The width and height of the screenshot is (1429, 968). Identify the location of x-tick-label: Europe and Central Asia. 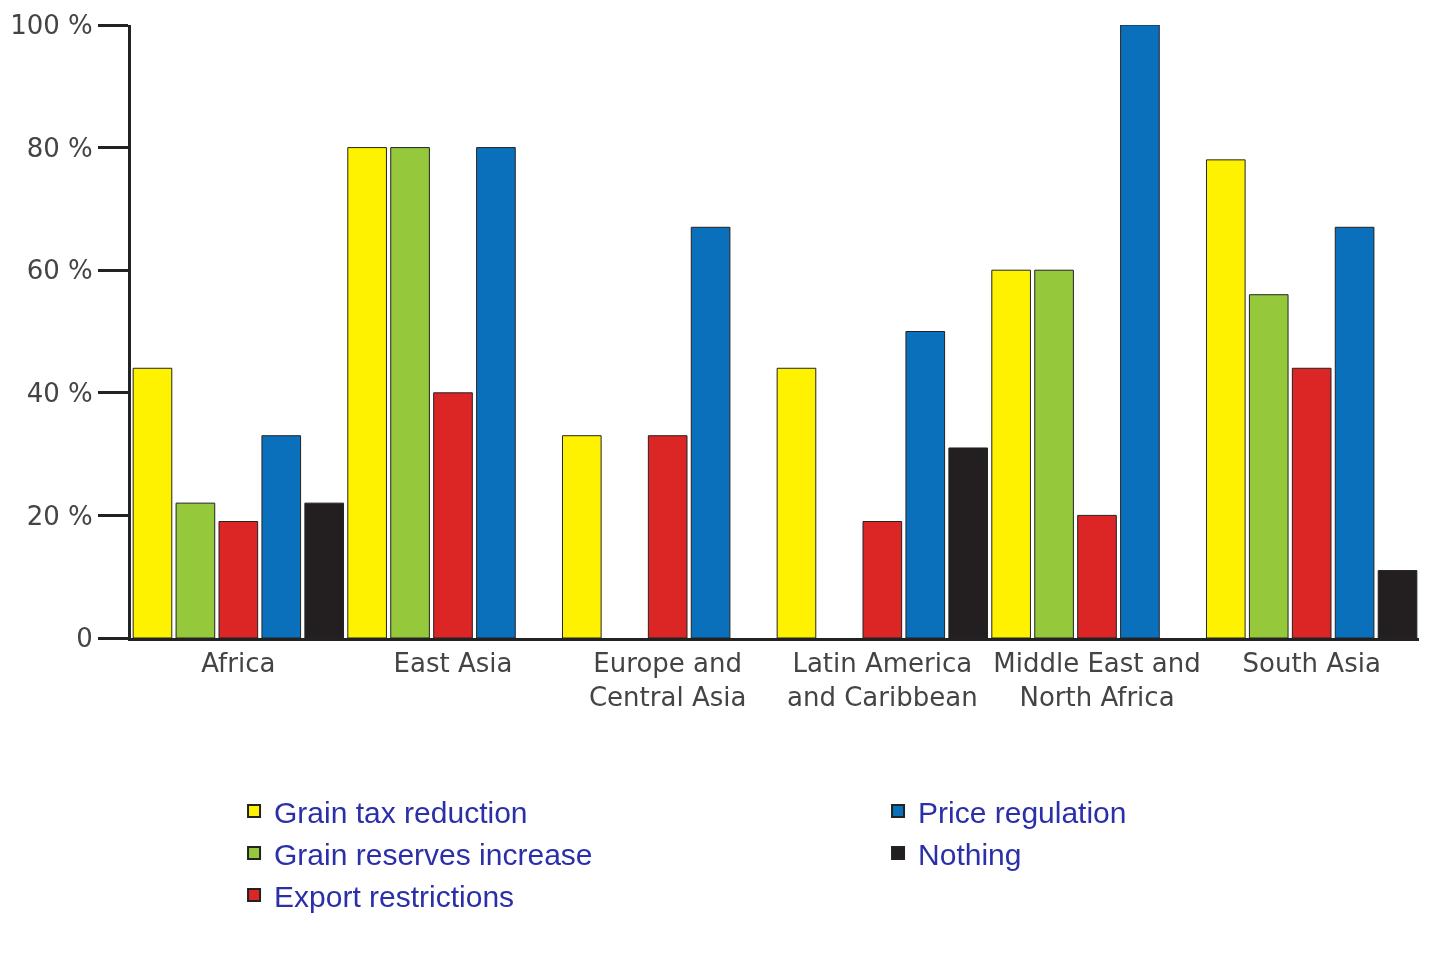
(667, 680).